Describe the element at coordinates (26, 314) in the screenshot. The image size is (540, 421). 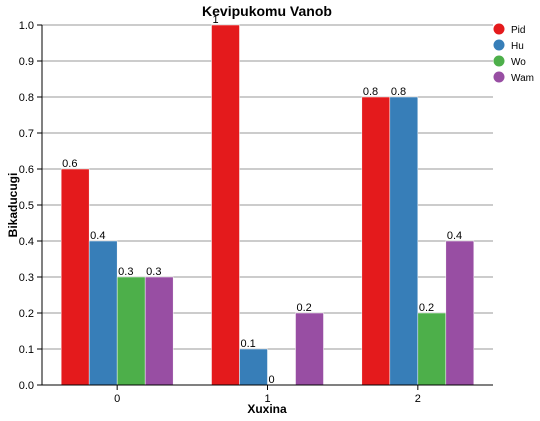
I see `y-tick-label: 0.2` at that location.